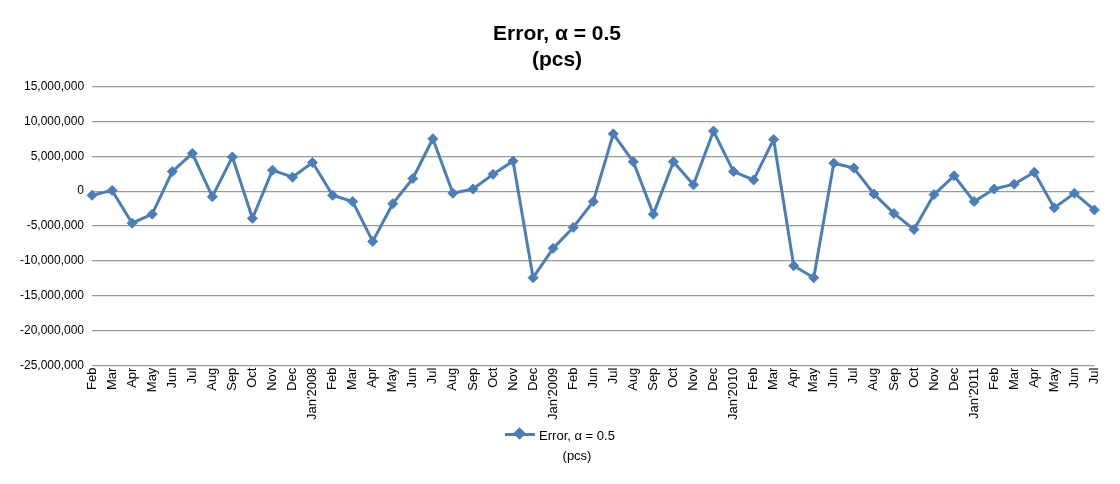 This screenshot has width=1120, height=484. What do you see at coordinates (54, 85) in the screenshot?
I see `y-tick-label: 15,000,000` at bounding box center [54, 85].